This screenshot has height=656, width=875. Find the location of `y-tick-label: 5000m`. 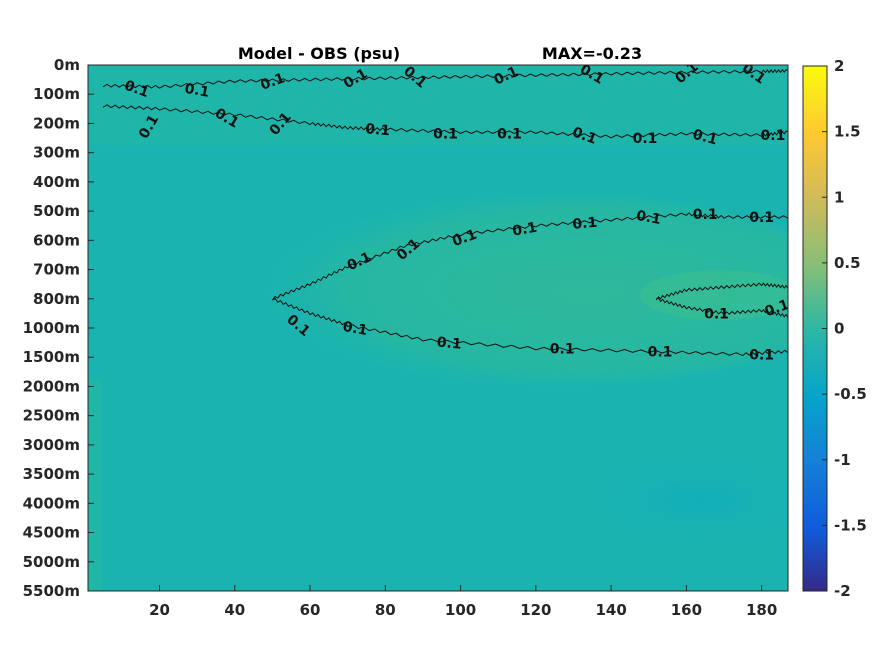

y-tick-label: 5000m is located at coordinates (51, 562).